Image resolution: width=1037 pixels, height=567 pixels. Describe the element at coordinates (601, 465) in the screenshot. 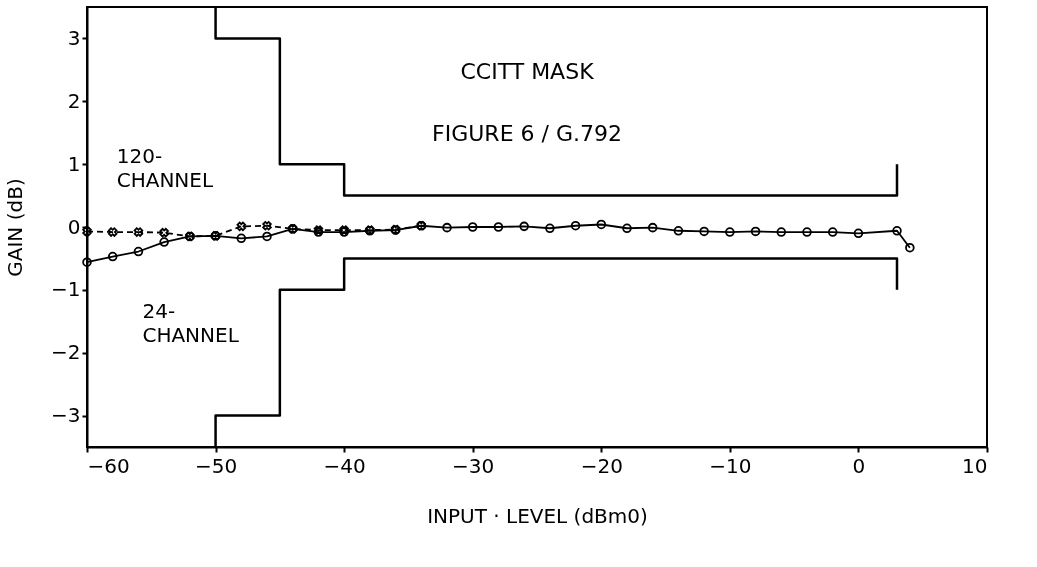

I see `x-tick-label: −20` at that location.